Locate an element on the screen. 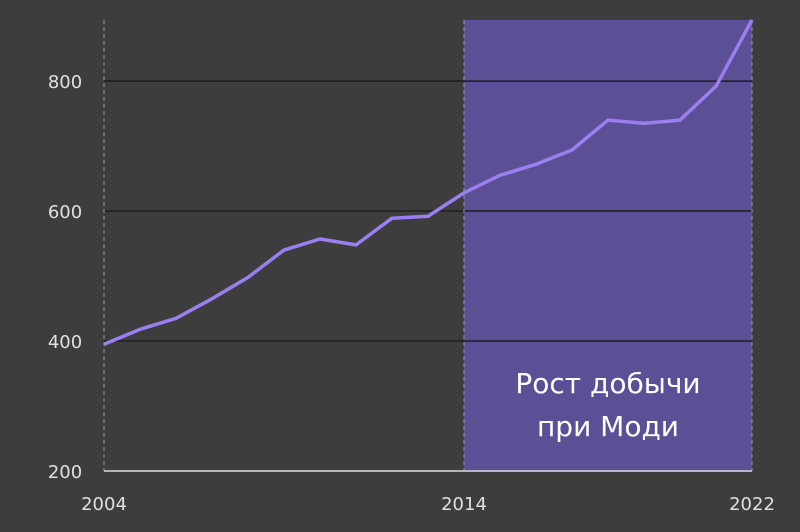 This screenshot has height=532, width=800. x-tick-label: 2004 is located at coordinates (104, 504).